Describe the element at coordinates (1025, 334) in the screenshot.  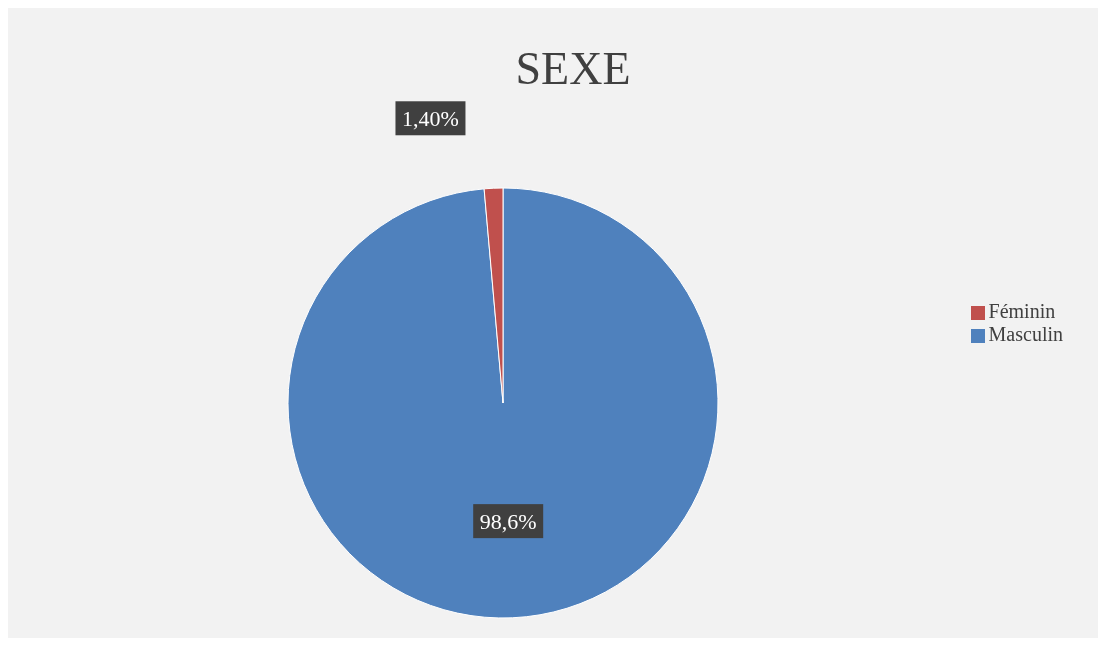
I see `legend-label: Masculin` at that location.